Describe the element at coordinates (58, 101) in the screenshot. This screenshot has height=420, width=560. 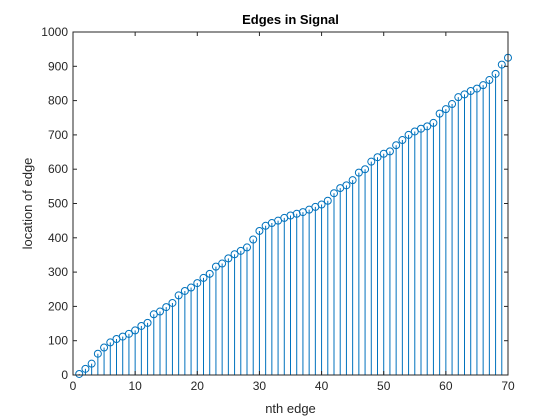
I see `y-tick-label: 800` at that location.